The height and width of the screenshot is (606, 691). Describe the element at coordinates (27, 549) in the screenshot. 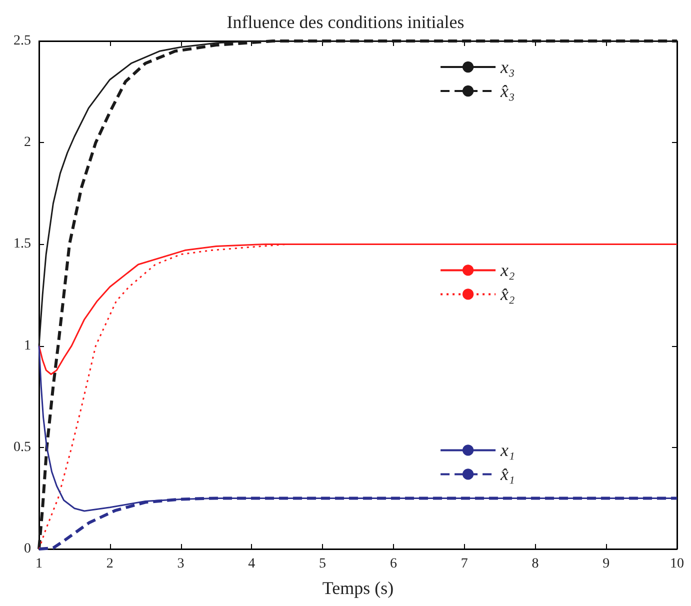

I see `y-tick-label: 0` at that location.